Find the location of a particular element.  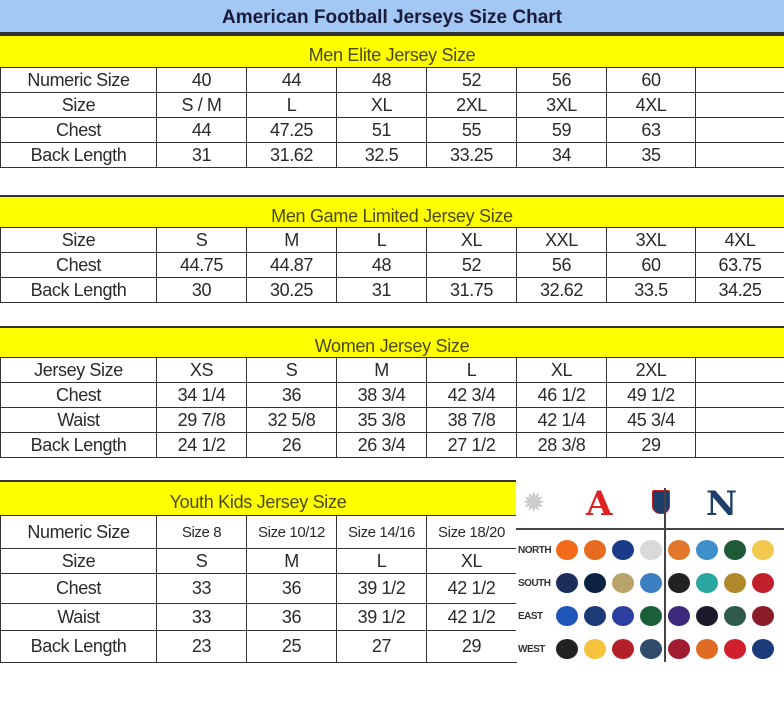

table-cell: 47.25 is located at coordinates (291, 130).